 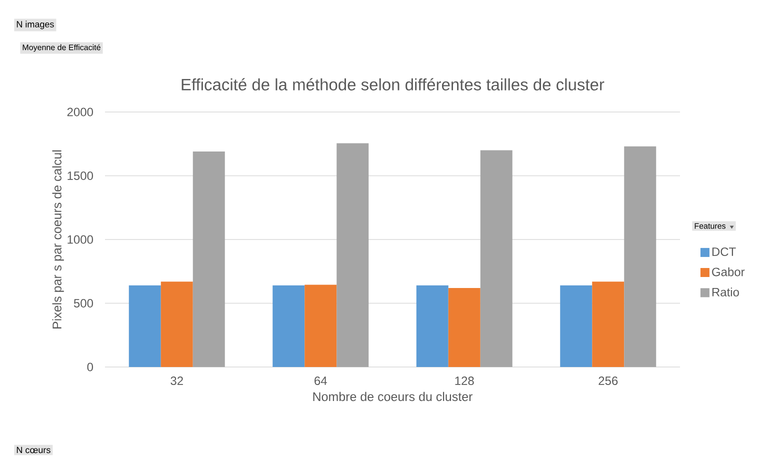 What do you see at coordinates (80, 112) in the screenshot?
I see `y-tick-label: 2000` at bounding box center [80, 112].